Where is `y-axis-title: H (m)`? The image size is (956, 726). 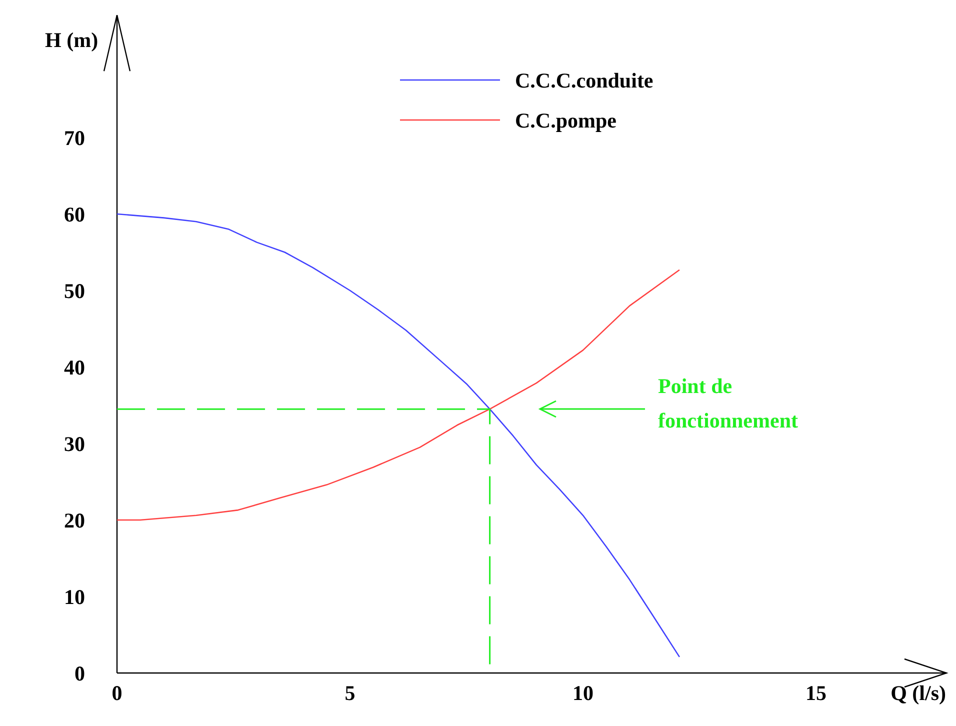
y-axis-title: H (m) is located at coordinates (71, 40).